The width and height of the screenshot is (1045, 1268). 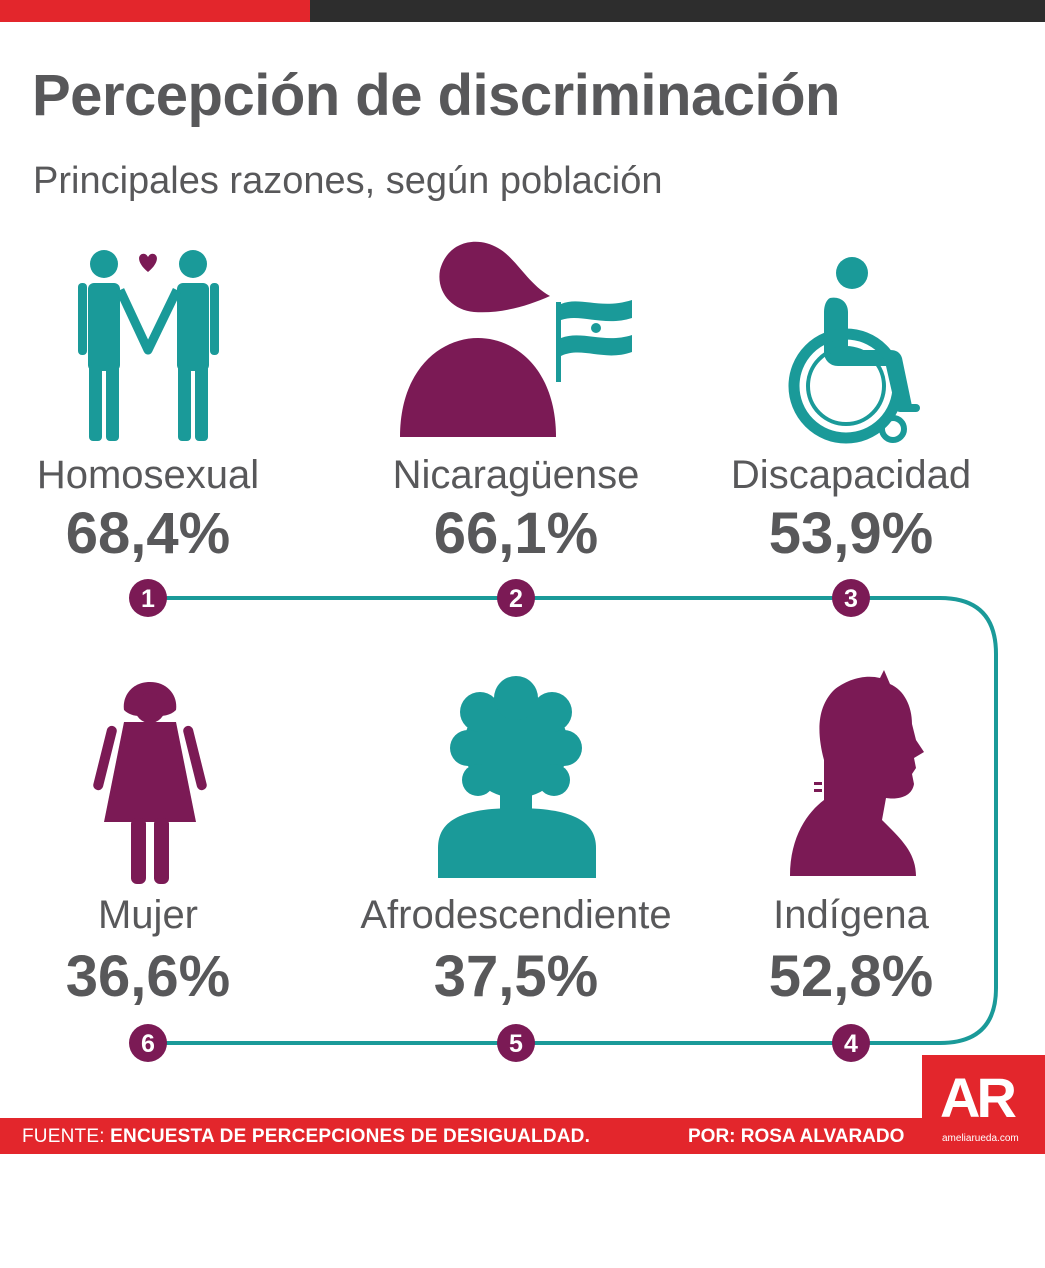 What do you see at coordinates (796, 1136) in the screenshot?
I see `author-credit: POR: ROSA ALVARADO` at bounding box center [796, 1136].